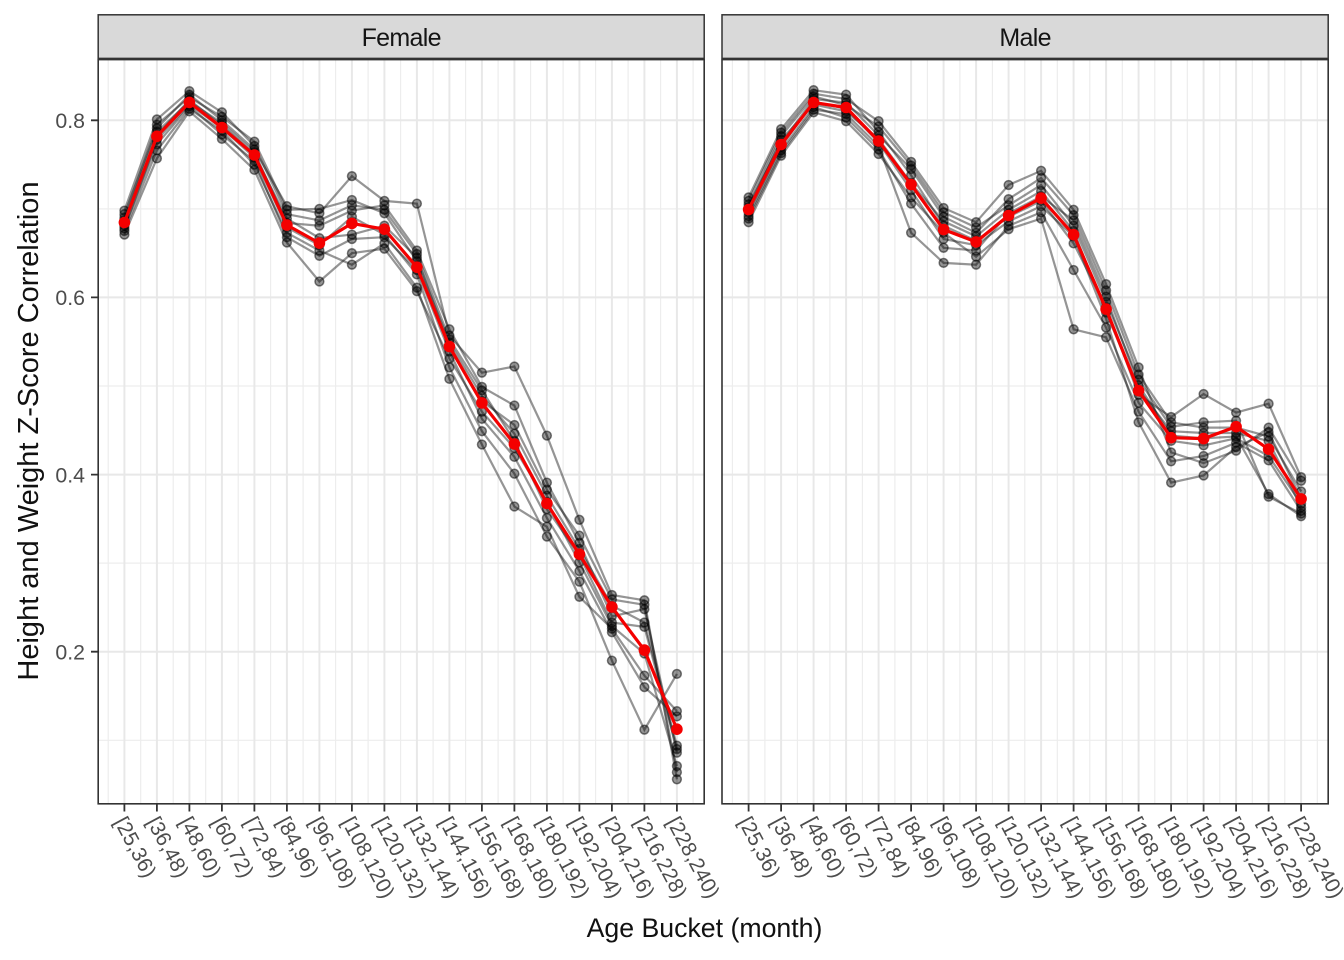  Describe the element at coordinates (70, 121) in the screenshot. I see `svg-text: 0.8` at that location.